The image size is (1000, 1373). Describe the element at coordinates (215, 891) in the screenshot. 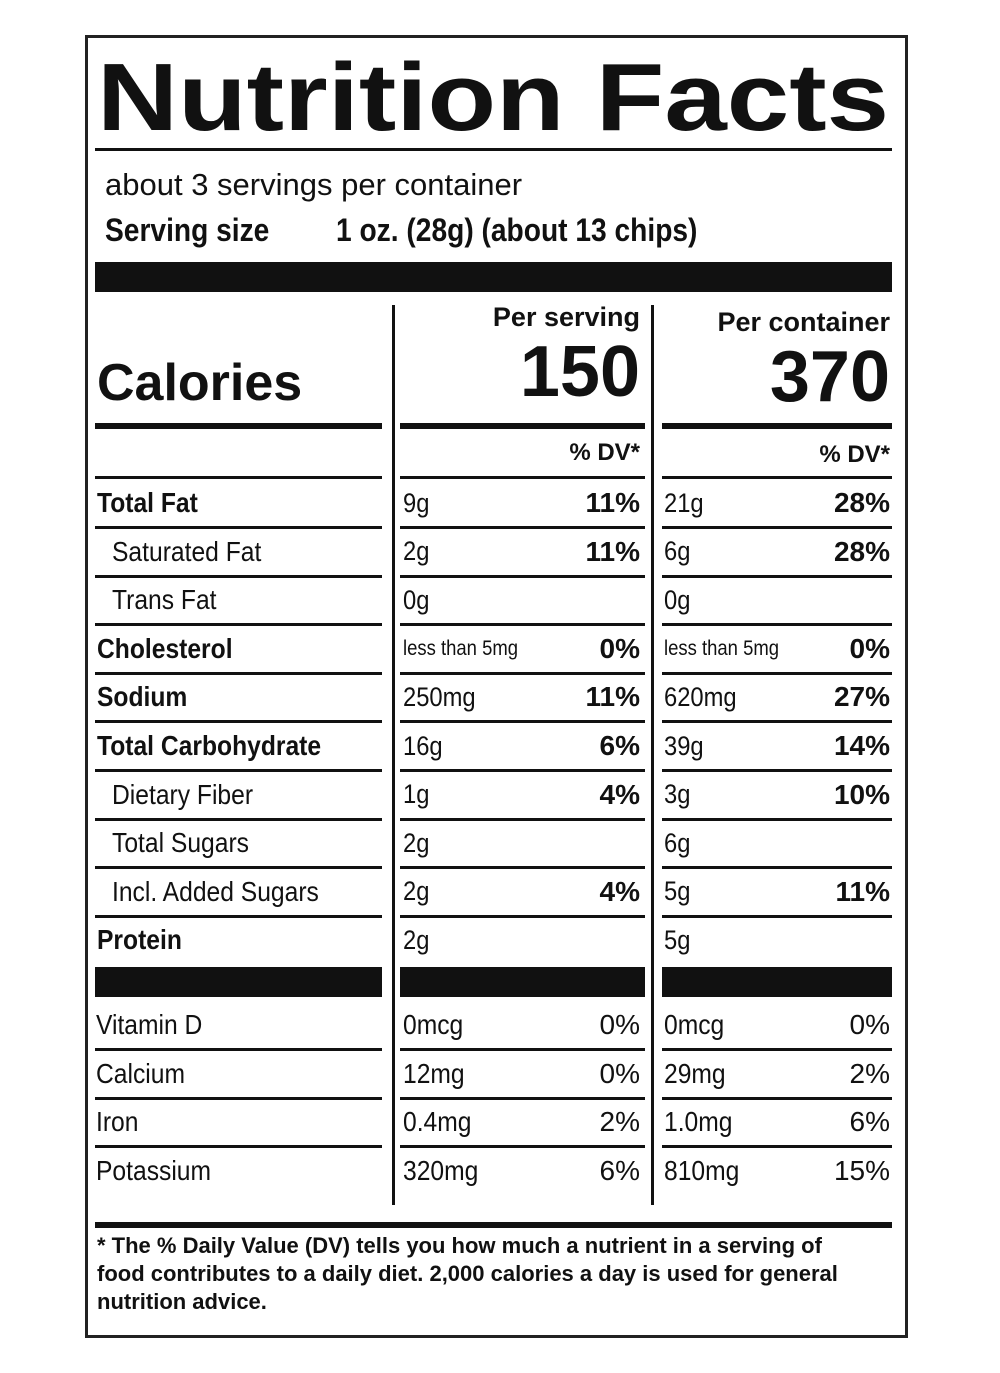

I see `nutrient-name: Incl. Added Sugars` at that location.